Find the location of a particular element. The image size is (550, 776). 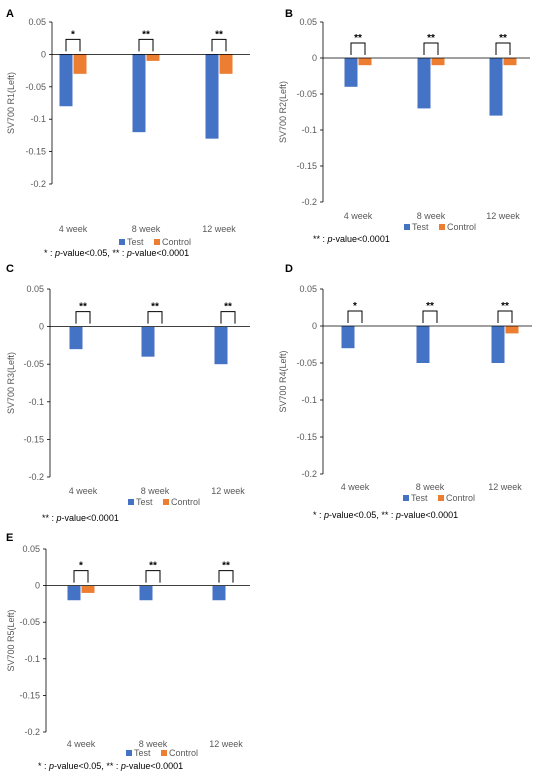

y-axis-title: SV700 R5(Left) is located at coordinates (11, 640).